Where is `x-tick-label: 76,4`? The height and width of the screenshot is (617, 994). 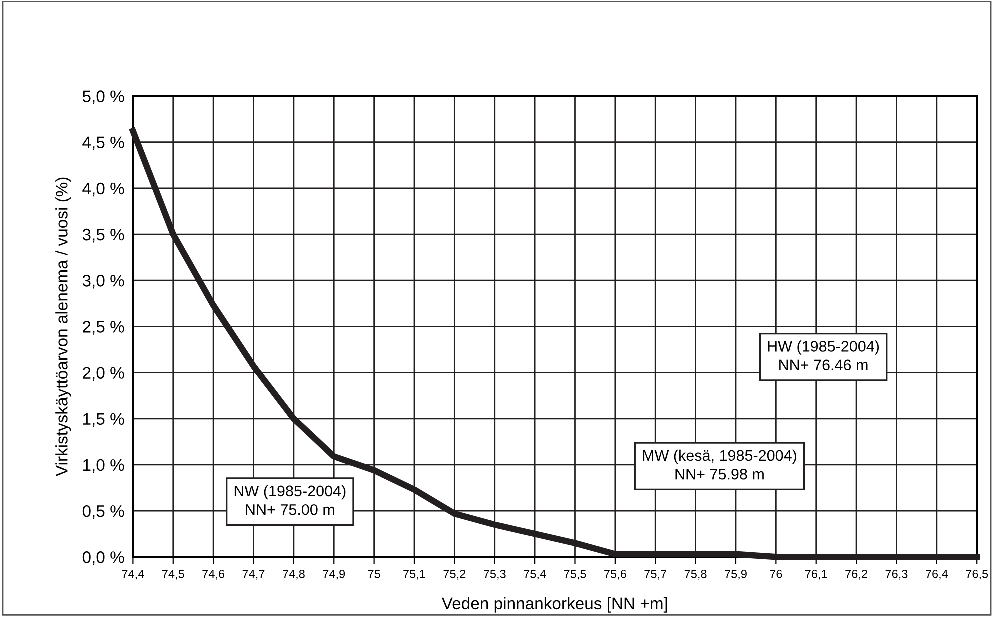 x-tick-label: 76,4 is located at coordinates (937, 575).